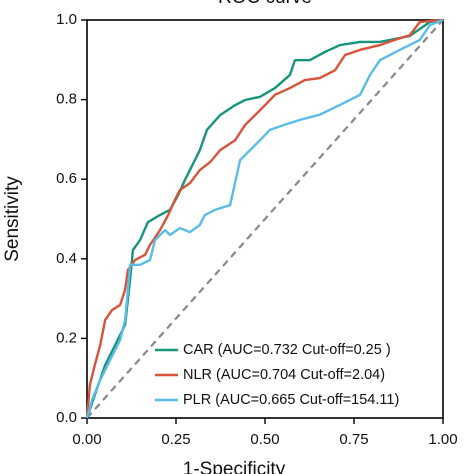 The image size is (474, 474). Describe the element at coordinates (291, 400) in the screenshot. I see `legend-label: PLR (AUC=0.665 Cut-off=154.11)` at that location.